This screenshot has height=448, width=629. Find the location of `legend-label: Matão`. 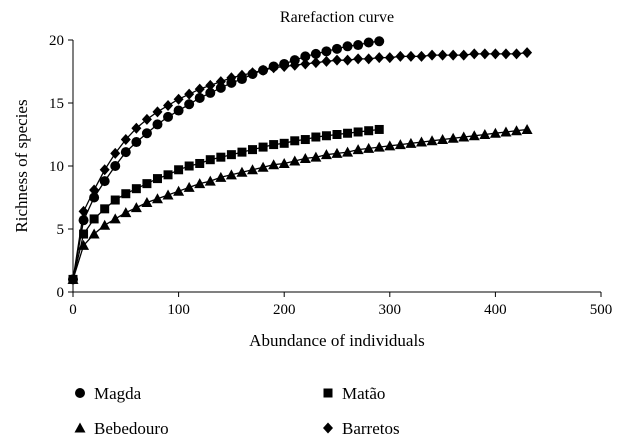

legend-label: Matão is located at coordinates (363, 393).